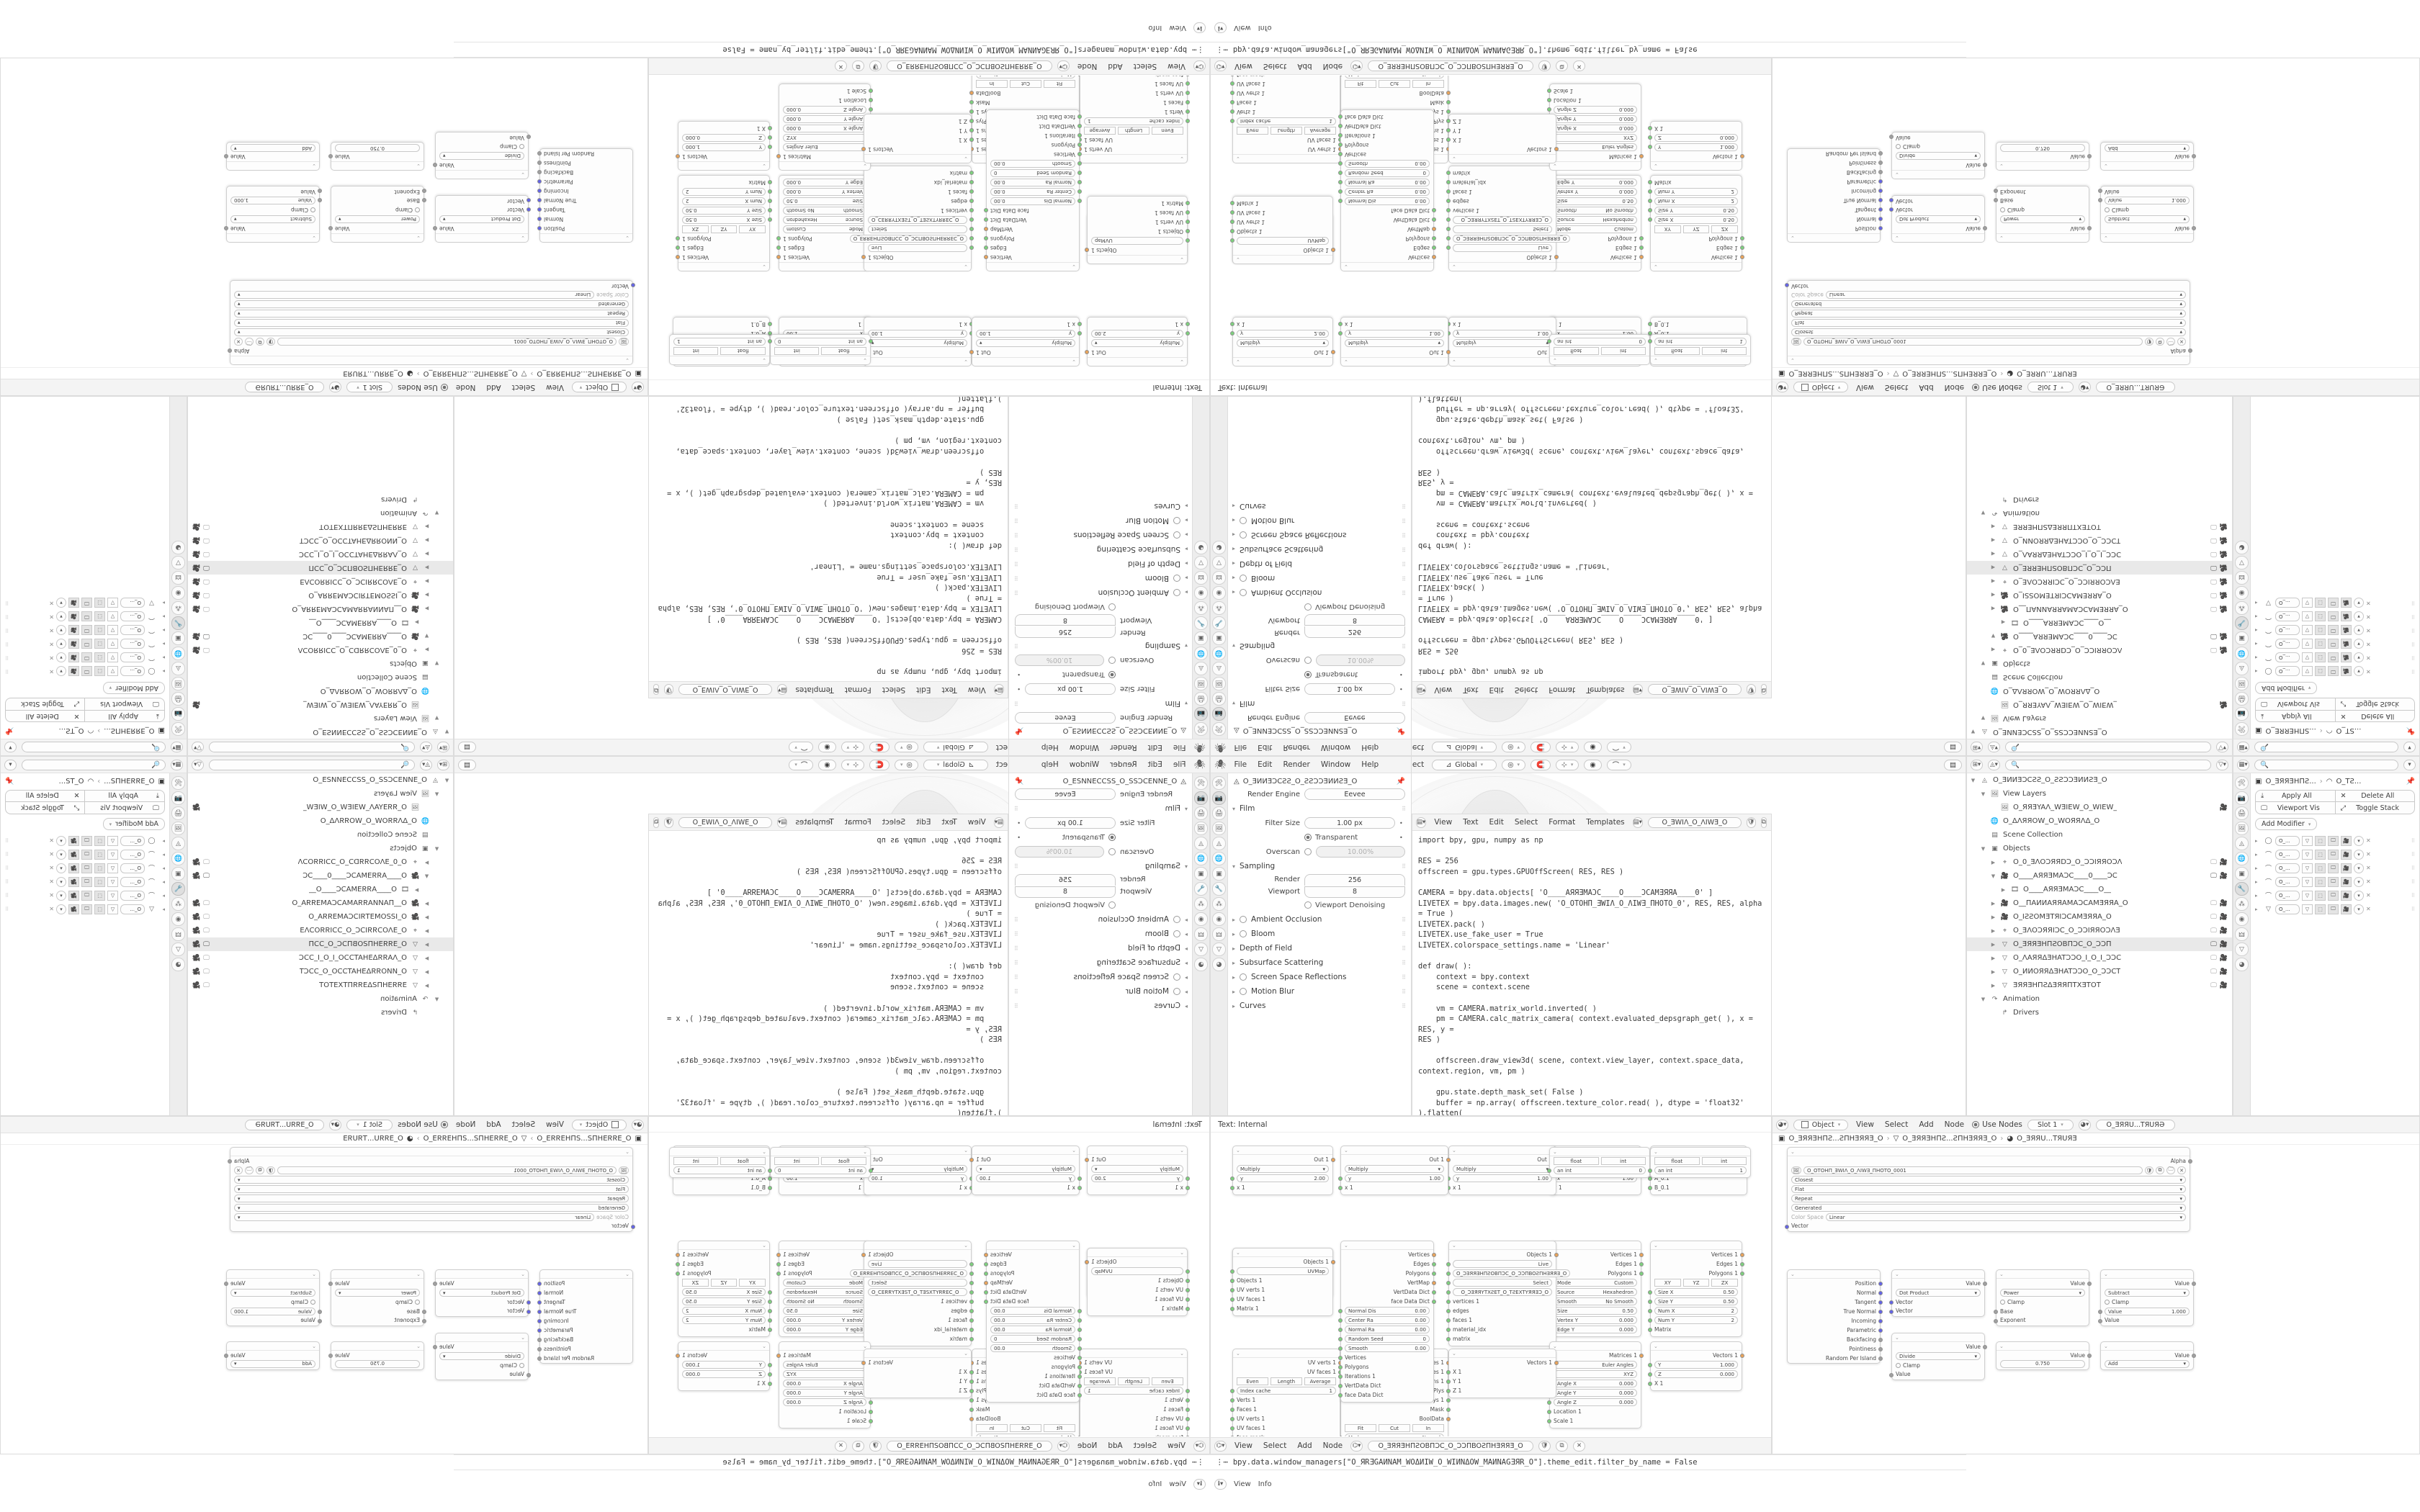 The width and height of the screenshot is (2420, 1512). I want to click on chevron-right-icon: ▸, so click(163, 895).